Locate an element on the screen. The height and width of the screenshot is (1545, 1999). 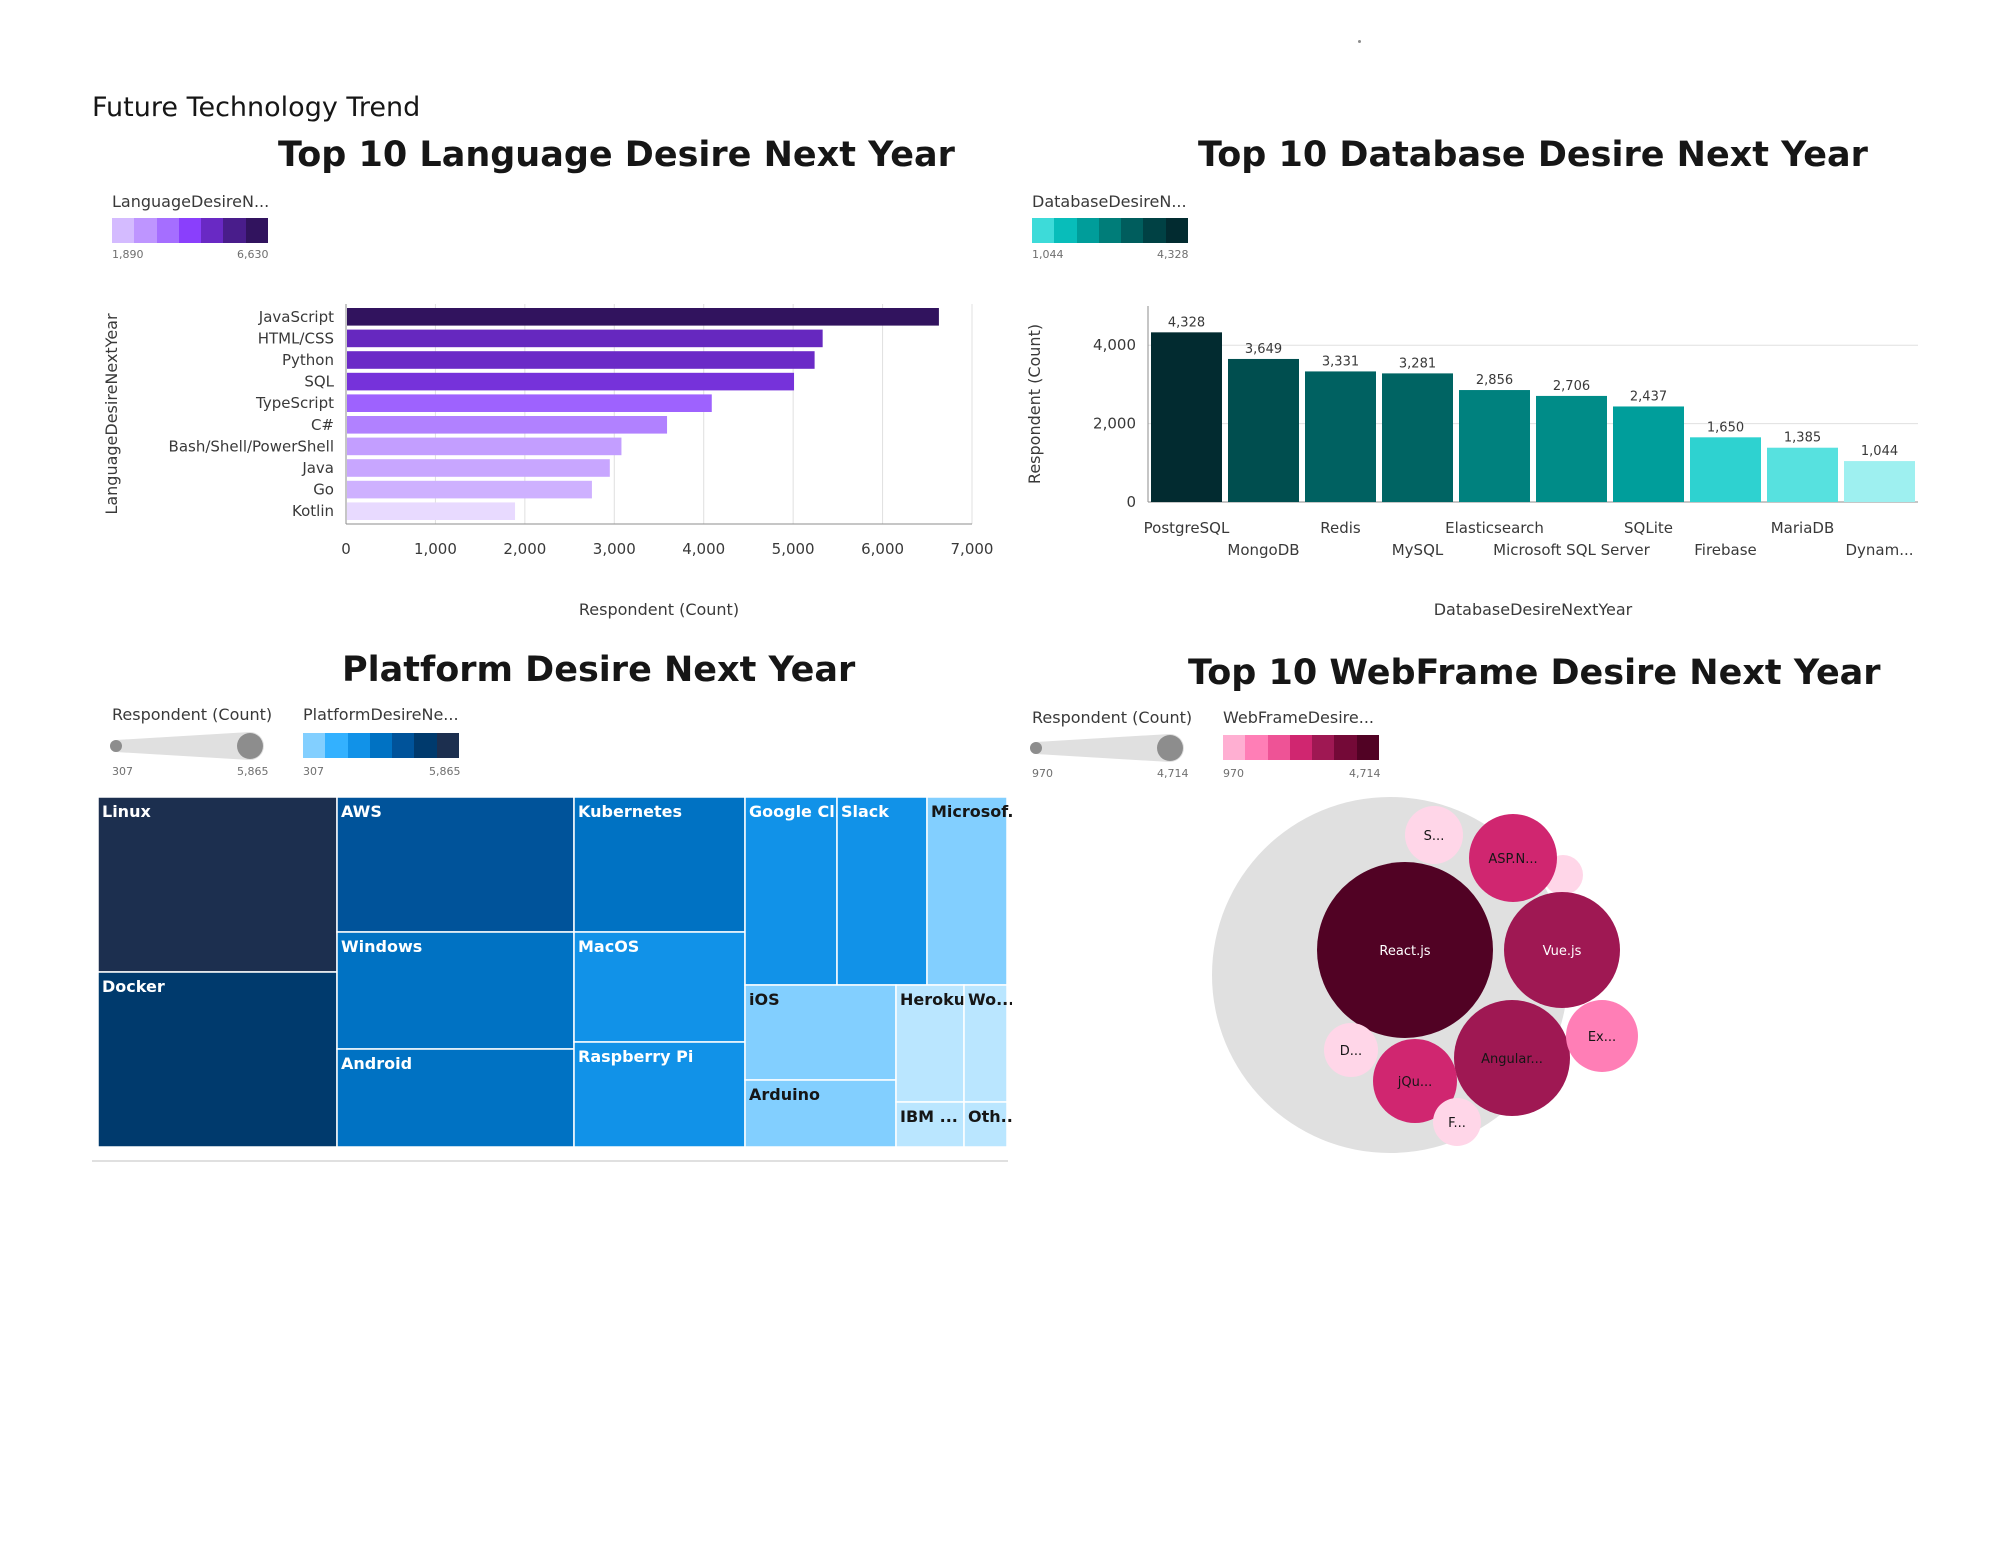
bubble-label: React.js is located at coordinates (1404, 951).